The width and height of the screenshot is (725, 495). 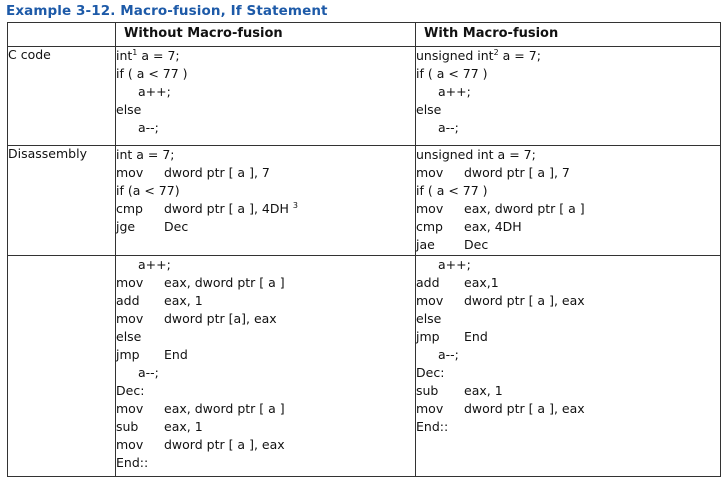 What do you see at coordinates (568, 34) in the screenshot?
I see `header-with-macro-fusion: With Macro-fusion` at bounding box center [568, 34].